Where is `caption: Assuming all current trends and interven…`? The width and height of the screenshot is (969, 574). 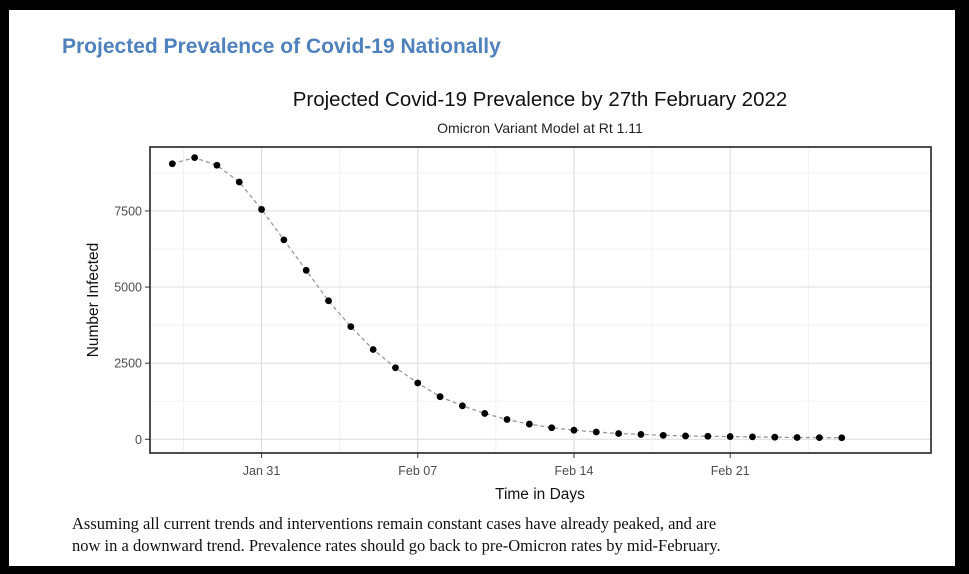 caption: Assuming all current trends and interven… is located at coordinates (512, 535).